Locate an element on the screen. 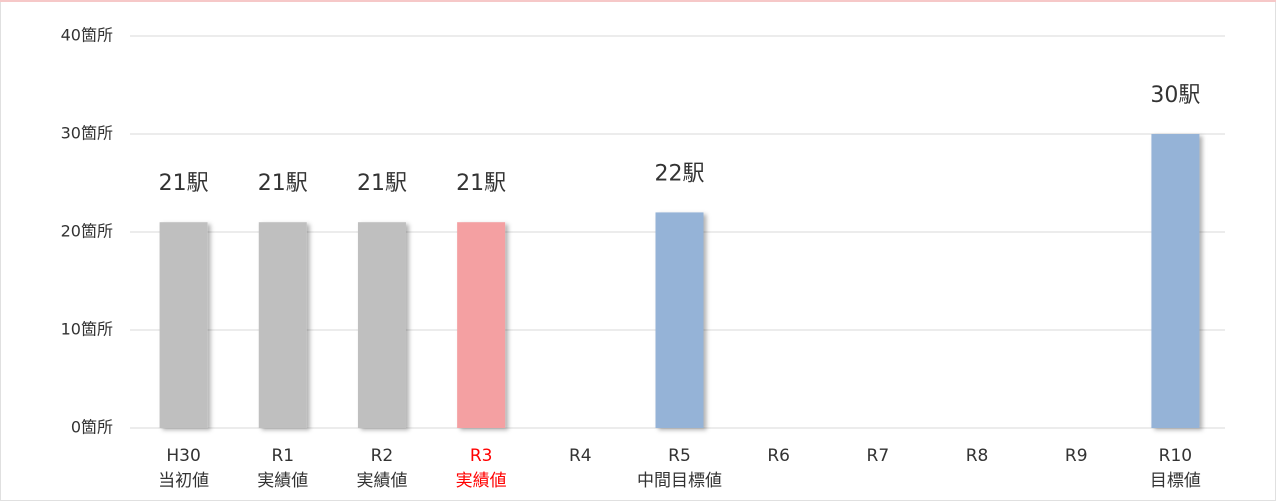 This screenshot has height=501, width=1276. x-tick-label: R4 is located at coordinates (580, 456).